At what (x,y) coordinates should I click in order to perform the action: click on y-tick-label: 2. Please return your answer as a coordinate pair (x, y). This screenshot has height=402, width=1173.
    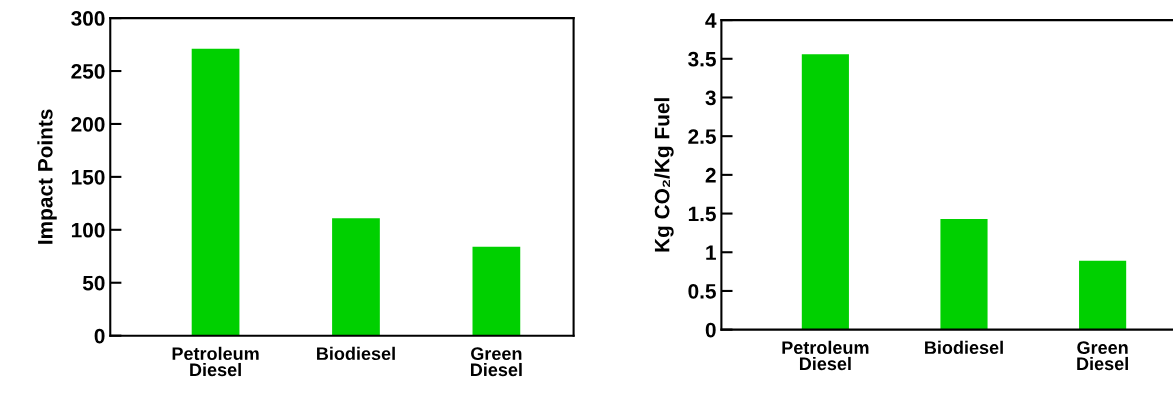
    Looking at the image, I should click on (710, 175).